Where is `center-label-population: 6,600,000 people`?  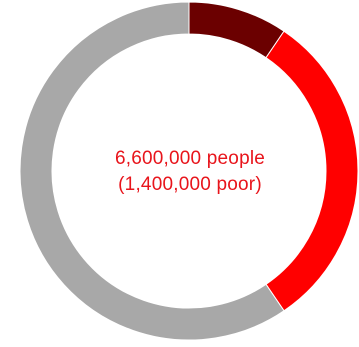
center-label-population: 6,600,000 people is located at coordinates (190, 158).